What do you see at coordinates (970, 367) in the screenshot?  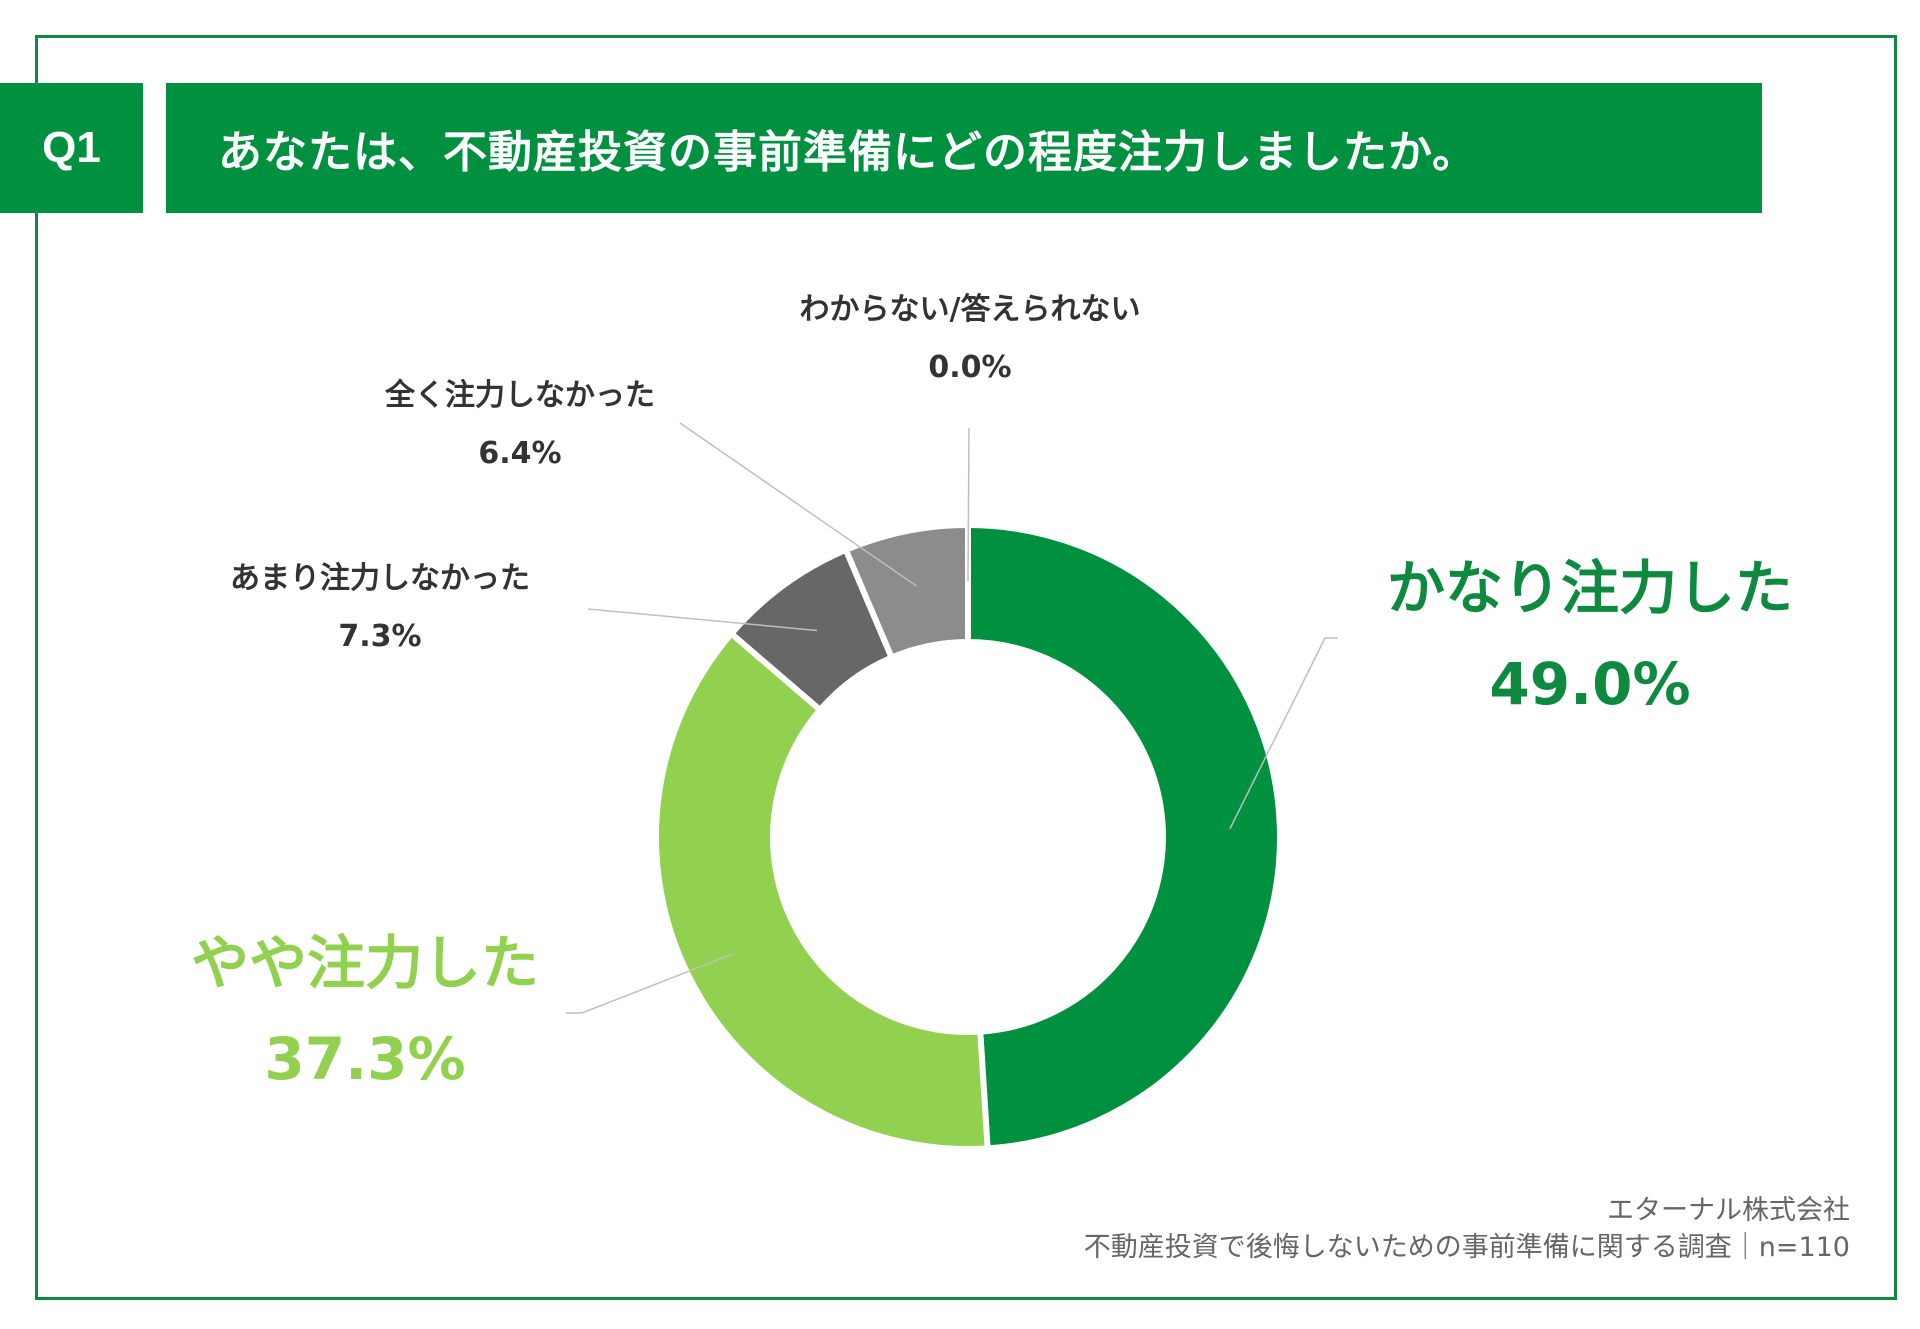 I see `label-value-4: 0.0%` at bounding box center [970, 367].